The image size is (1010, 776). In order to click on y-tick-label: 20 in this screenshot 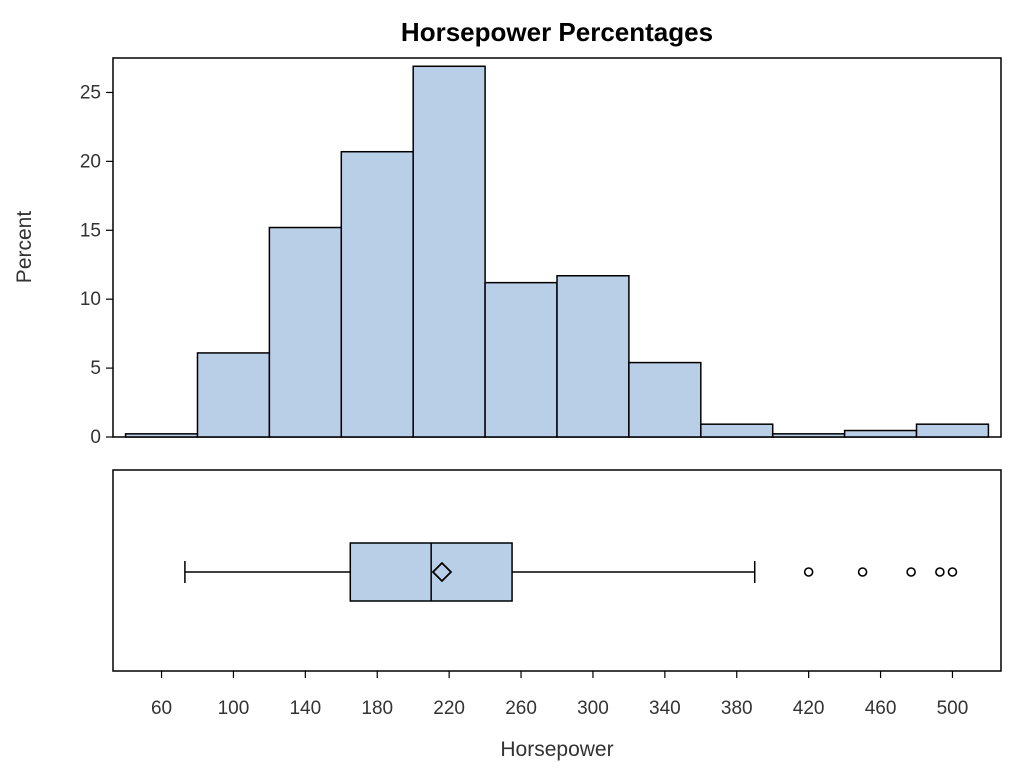, I will do `click(90, 161)`.